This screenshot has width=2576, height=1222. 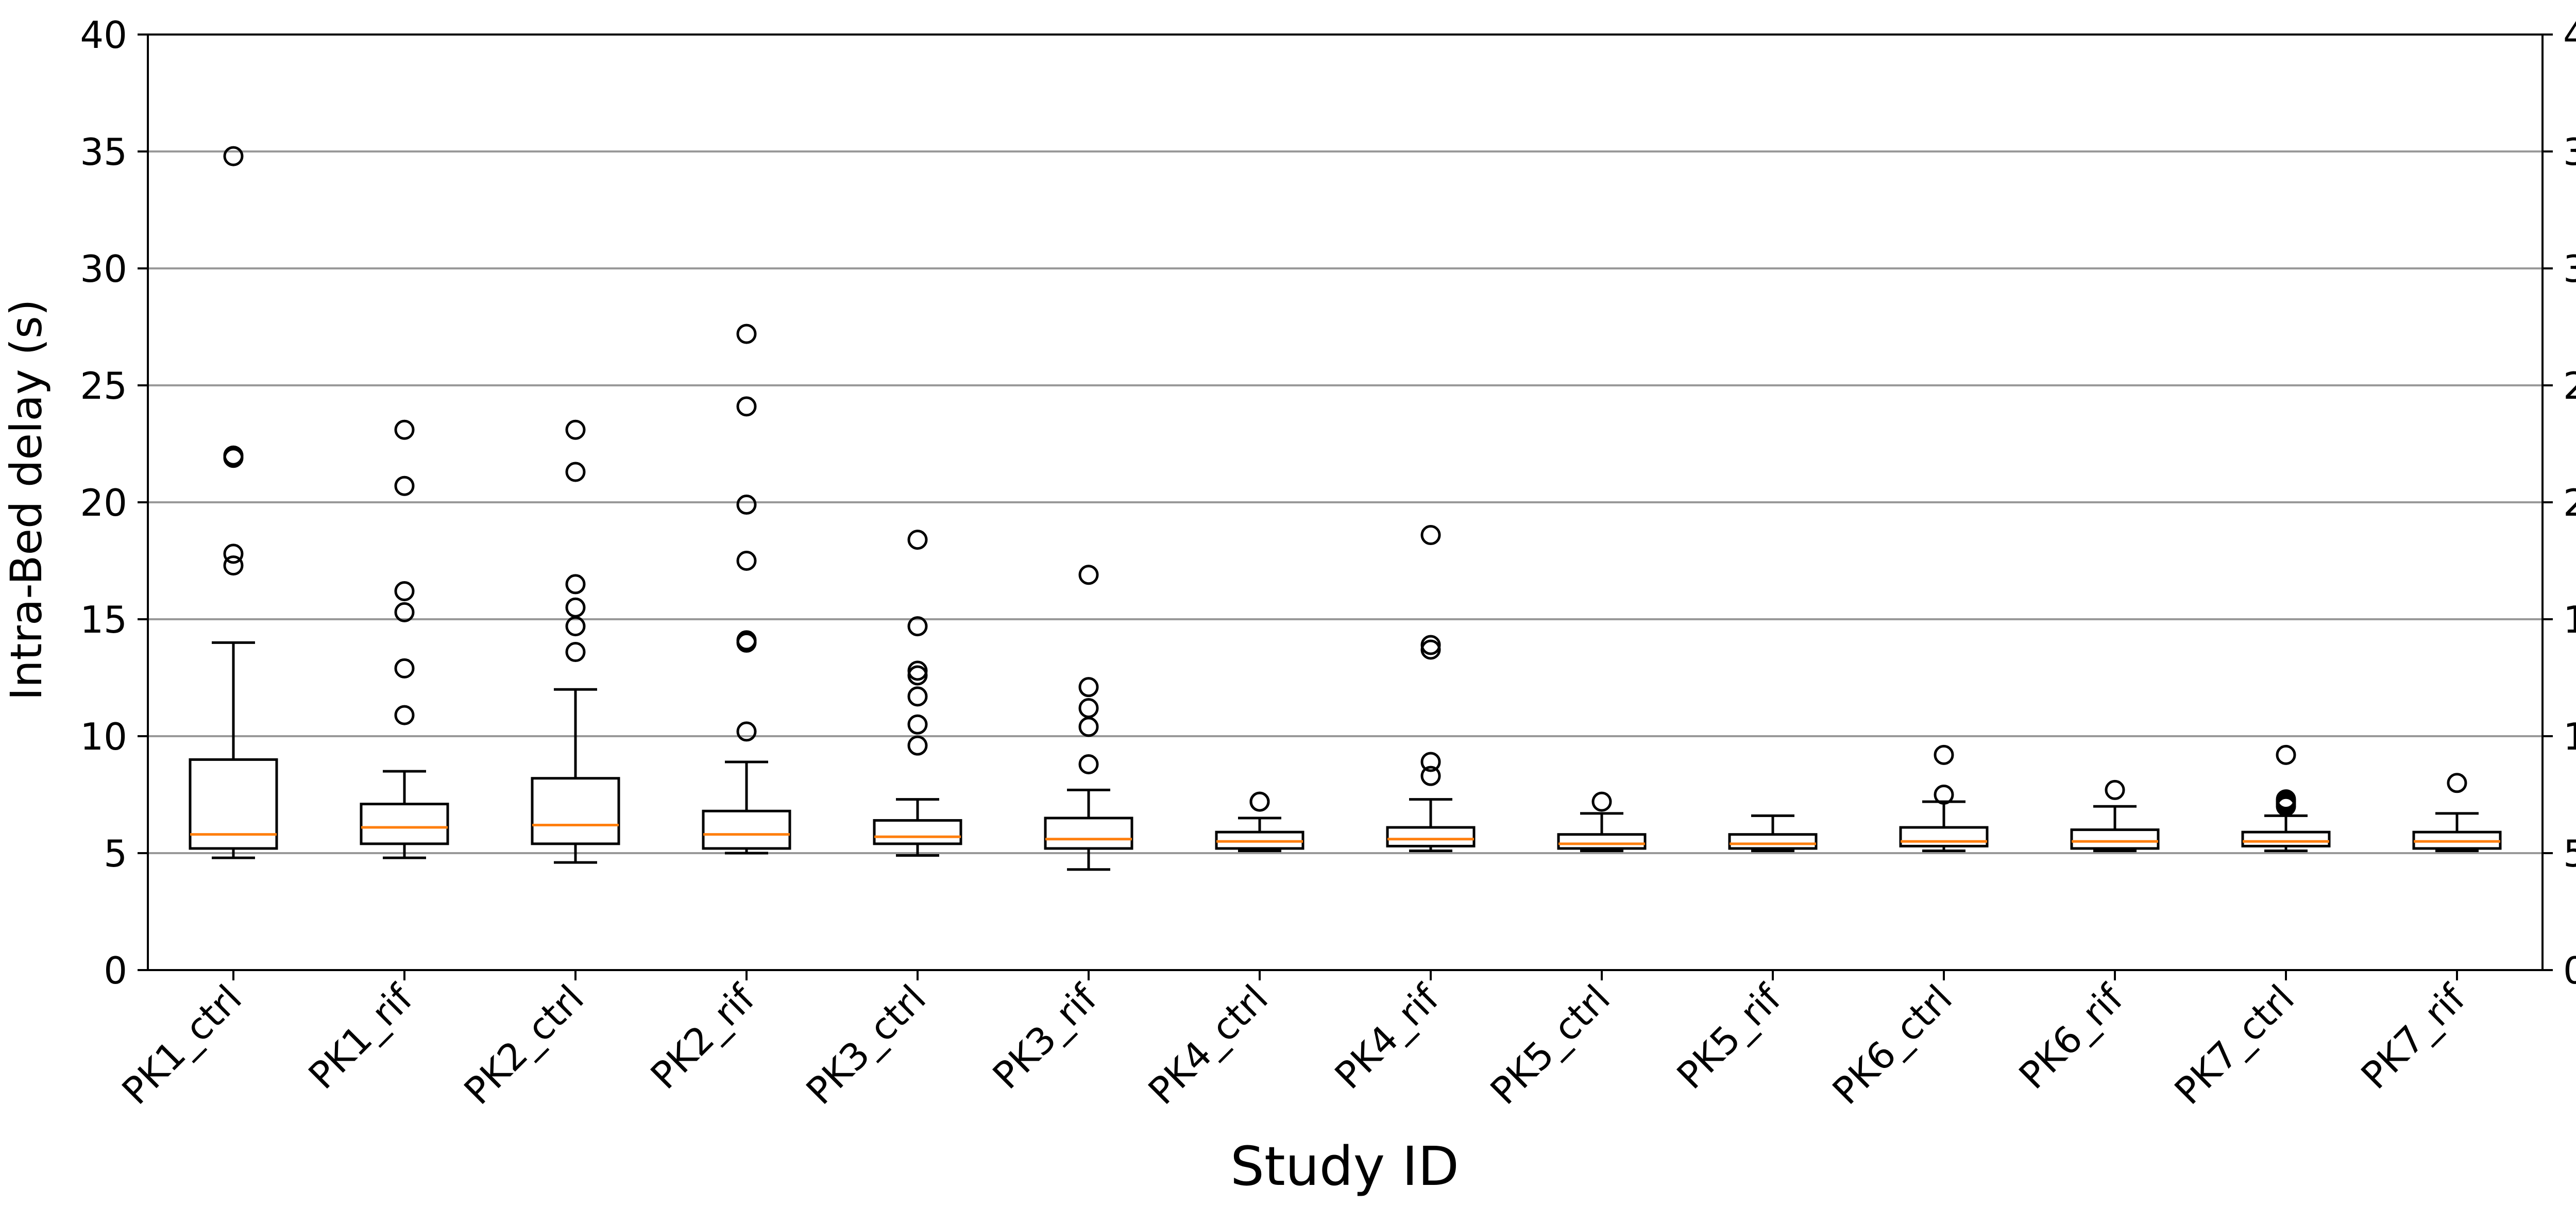 What do you see at coordinates (2569, 619) in the screenshot?
I see `y-tick-label-right: 15` at bounding box center [2569, 619].